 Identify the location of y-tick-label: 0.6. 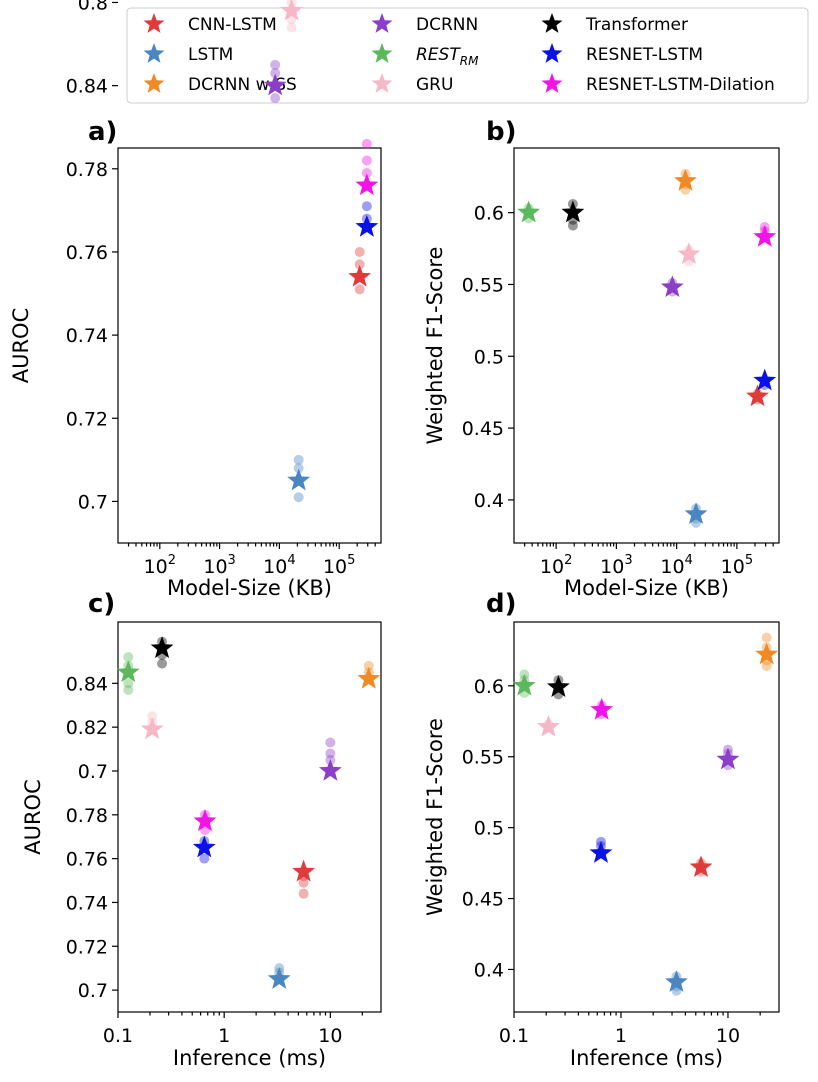
(489, 687).